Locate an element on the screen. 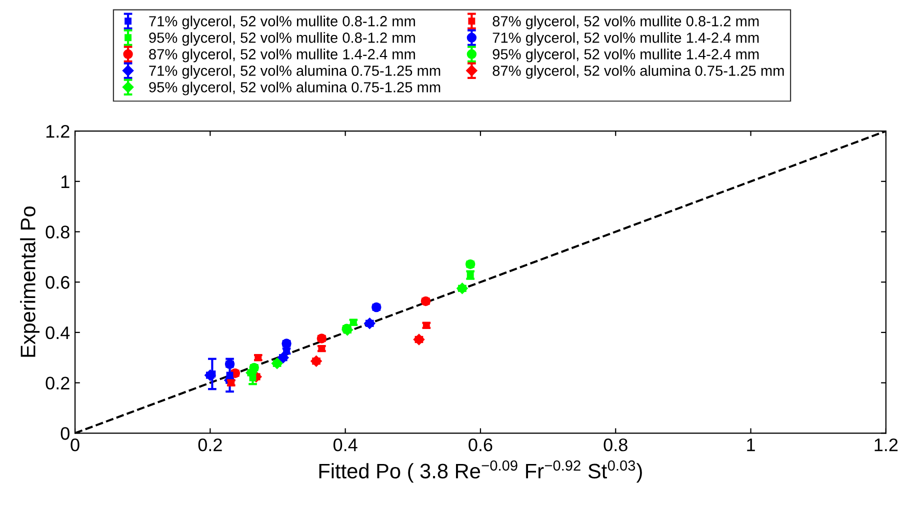  x-tick-label: 0.8 is located at coordinates (616, 445).